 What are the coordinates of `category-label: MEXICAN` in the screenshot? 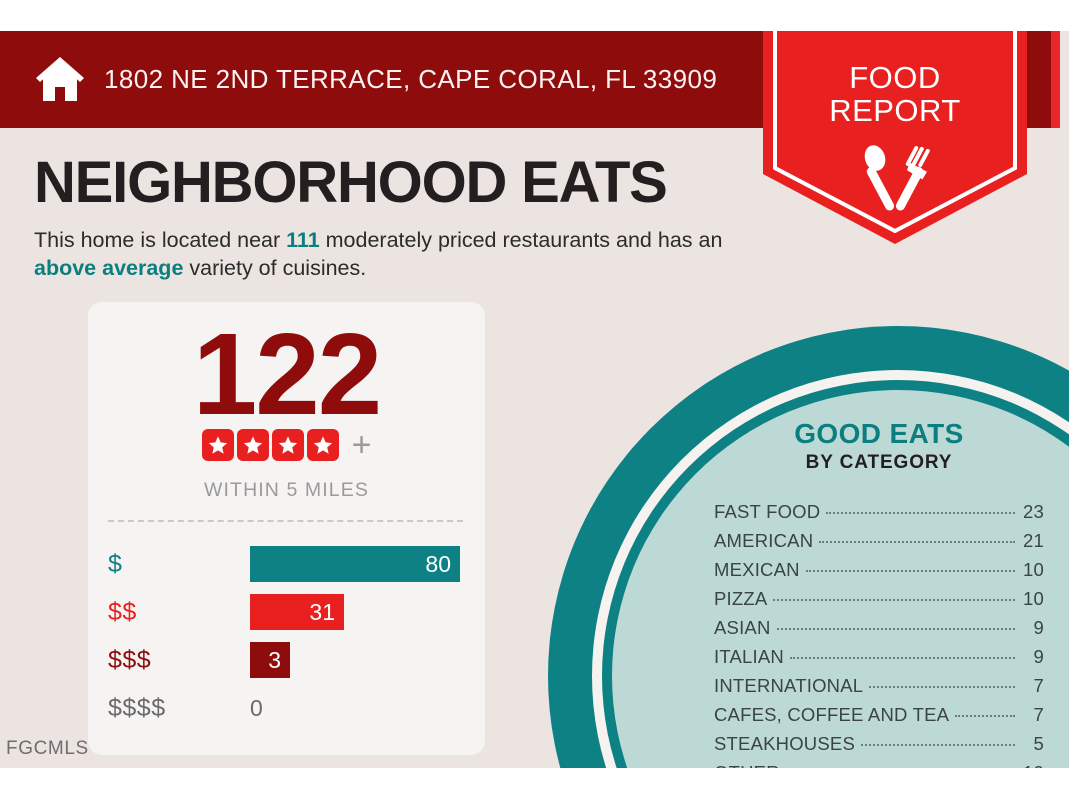 It's located at (757, 569).